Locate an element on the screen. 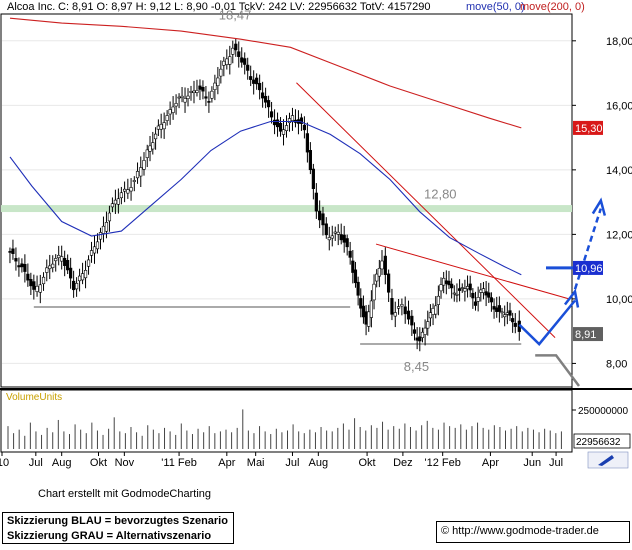 The image size is (632, 550). x-tick-label: Nov is located at coordinates (125, 463).